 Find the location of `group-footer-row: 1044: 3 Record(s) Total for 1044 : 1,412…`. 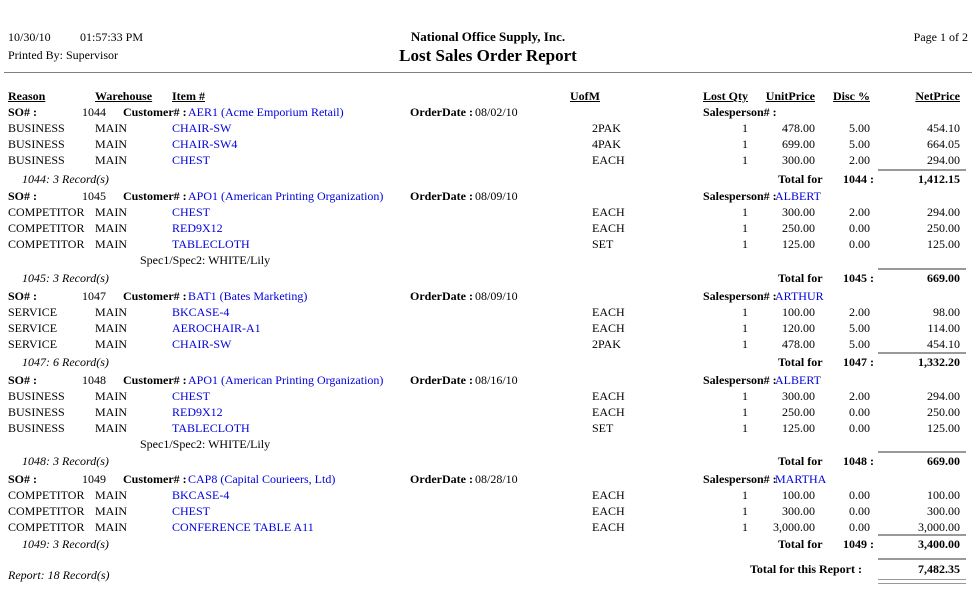

group-footer-row: 1044: 3 Record(s) Total for 1044 : 1,412… is located at coordinates (488, 180).